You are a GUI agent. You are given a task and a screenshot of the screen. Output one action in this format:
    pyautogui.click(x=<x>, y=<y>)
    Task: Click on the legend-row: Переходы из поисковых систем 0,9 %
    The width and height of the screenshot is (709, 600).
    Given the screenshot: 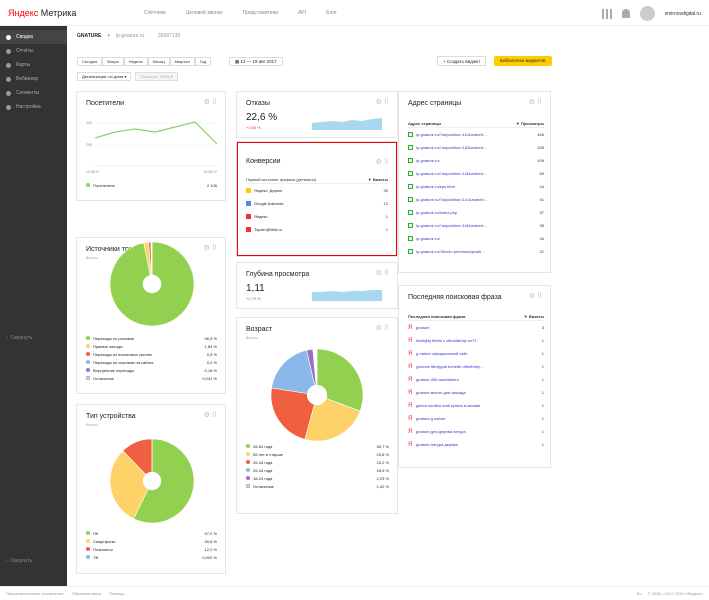 What is the action you would take?
    pyautogui.click(x=151, y=354)
    